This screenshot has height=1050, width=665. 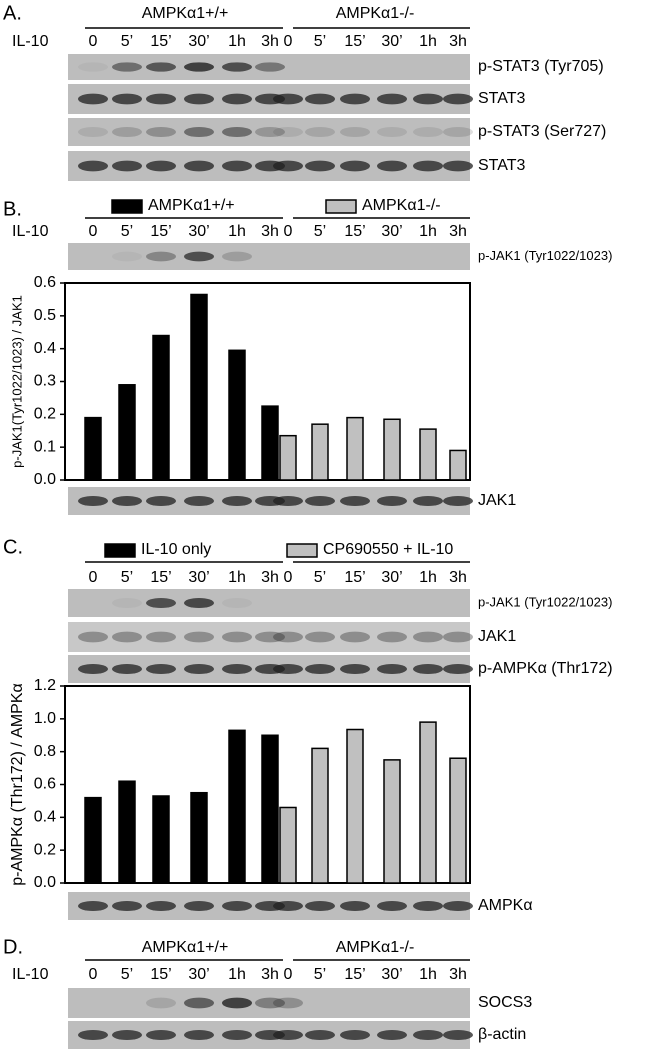 I want to click on blot-label: AMPKα, so click(x=505, y=905).